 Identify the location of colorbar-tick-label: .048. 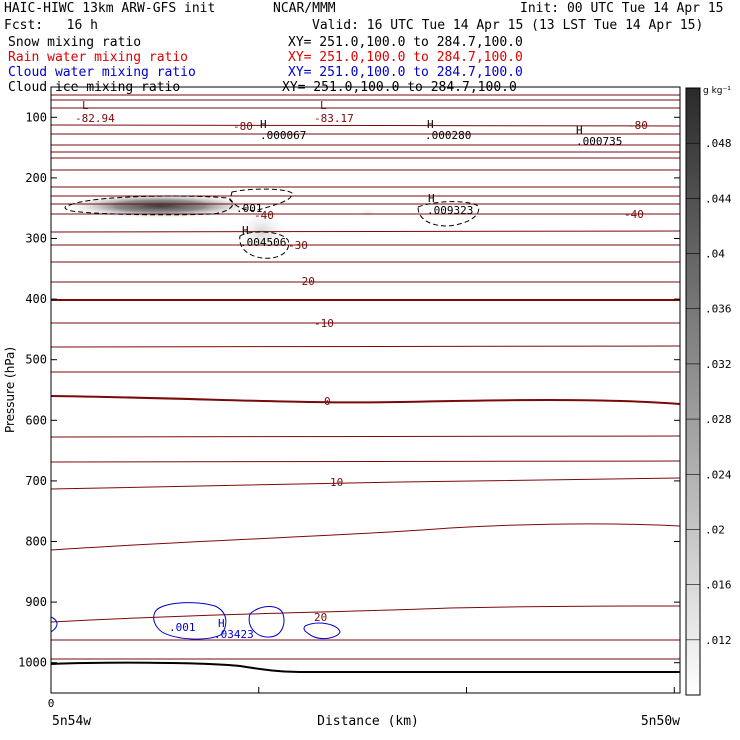
(718, 143).